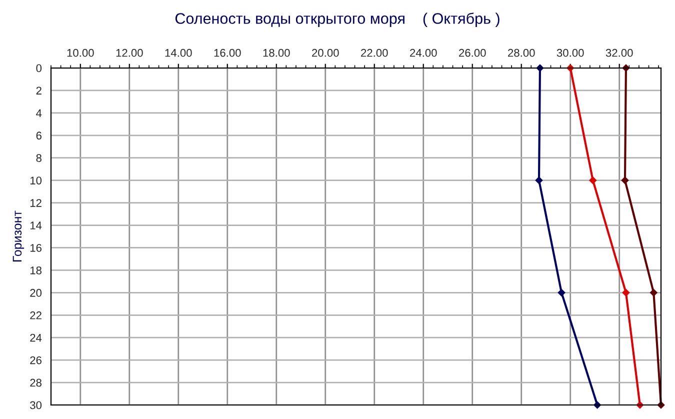 Image resolution: width=675 pixels, height=419 pixels. Describe the element at coordinates (337, 19) in the screenshot. I see `chart-title: Соленость воды открытого моря ( Октябрь )` at that location.